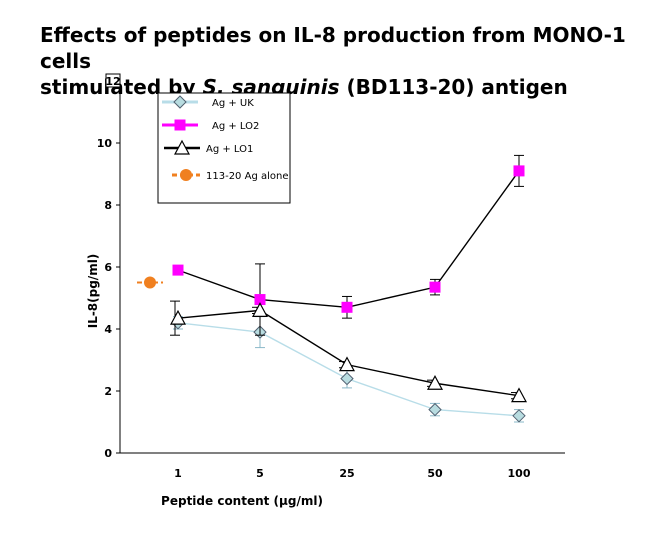  I want to click on x-tick-label: 1, so click(178, 473).